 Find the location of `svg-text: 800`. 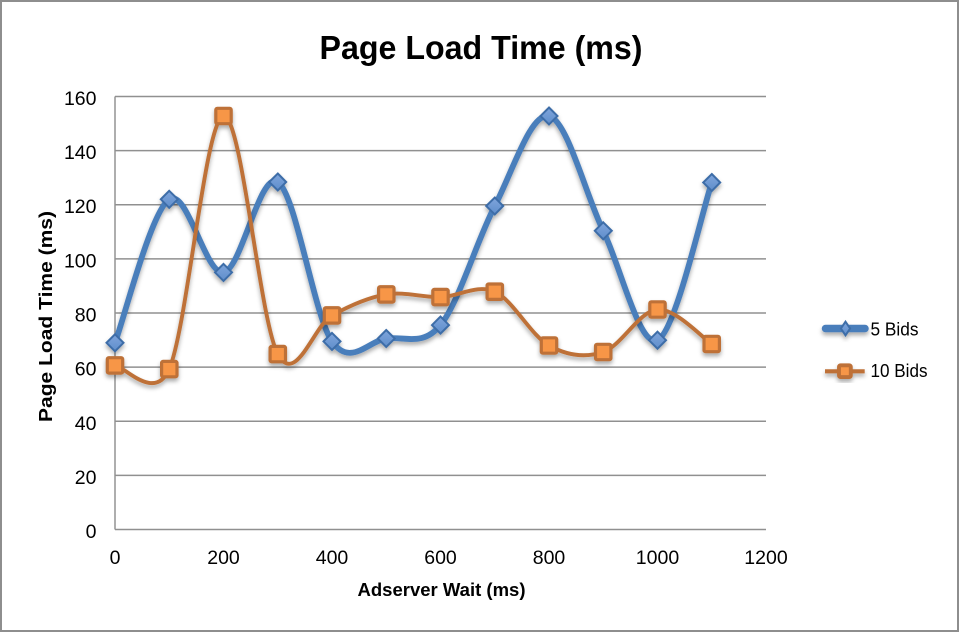

svg-text: 800 is located at coordinates (549, 558).